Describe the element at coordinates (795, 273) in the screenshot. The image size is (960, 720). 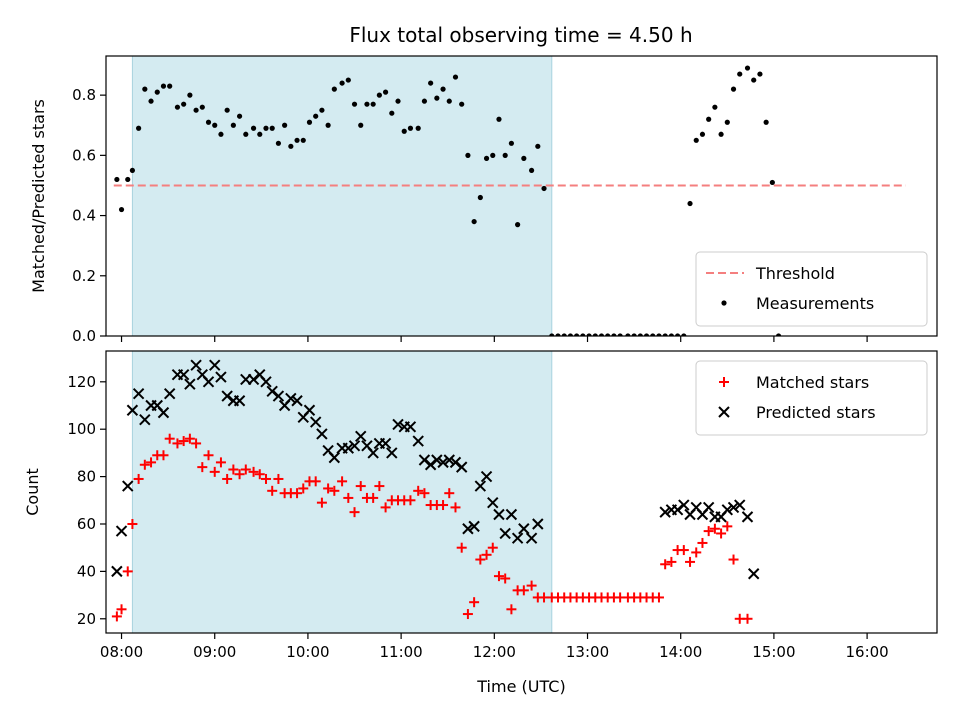
I see `legend-label: Threshold` at that location.